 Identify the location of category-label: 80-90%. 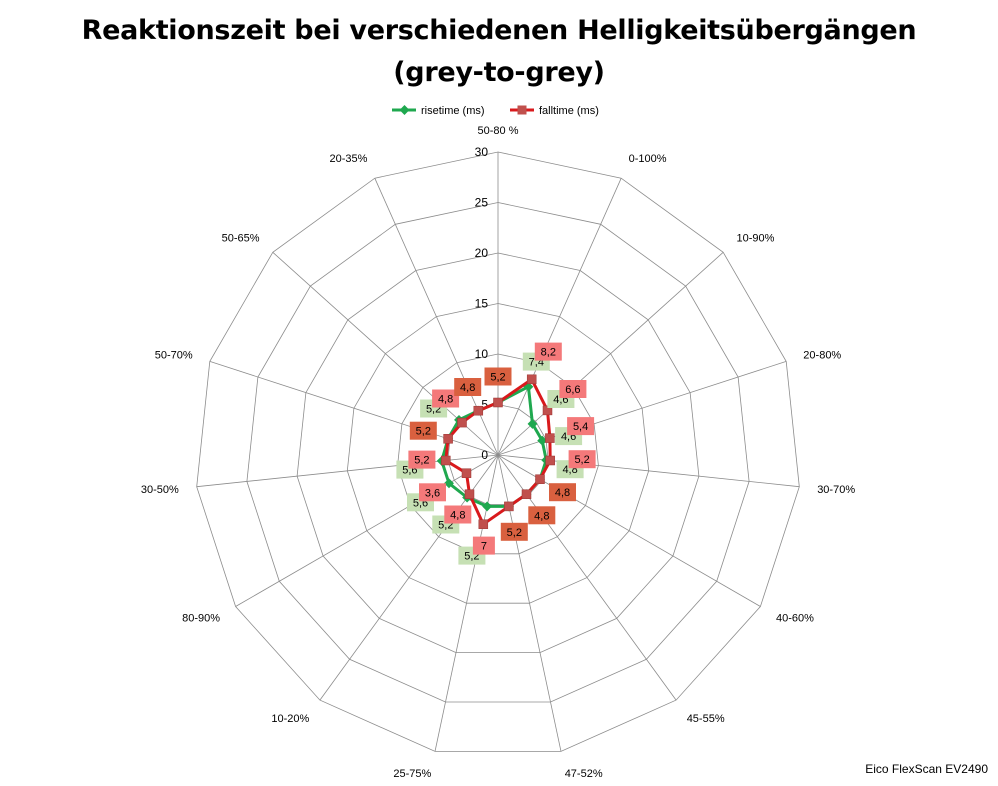
(201, 619).